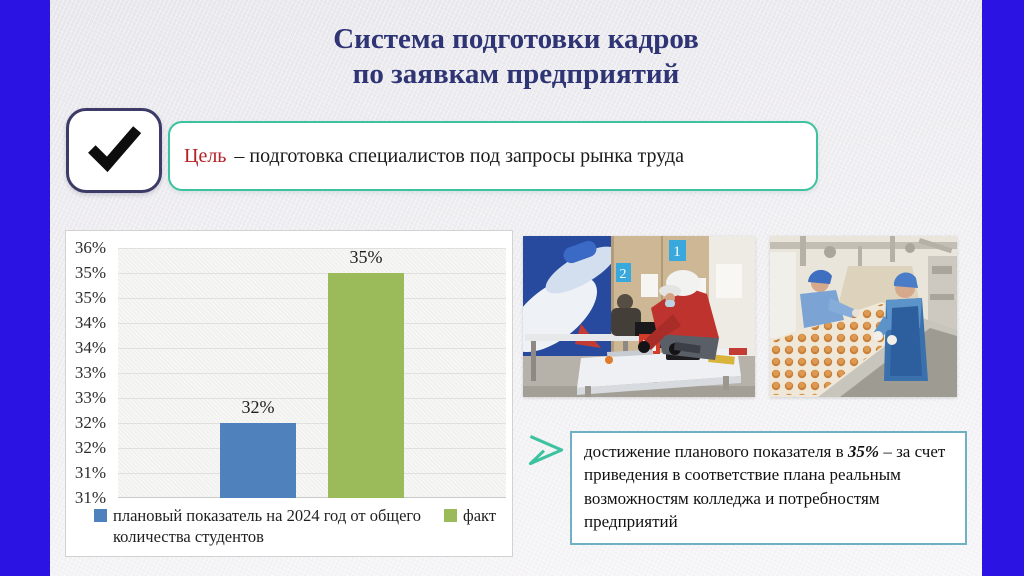  What do you see at coordinates (623, 274) in the screenshot?
I see `station-number-label: 2` at bounding box center [623, 274].